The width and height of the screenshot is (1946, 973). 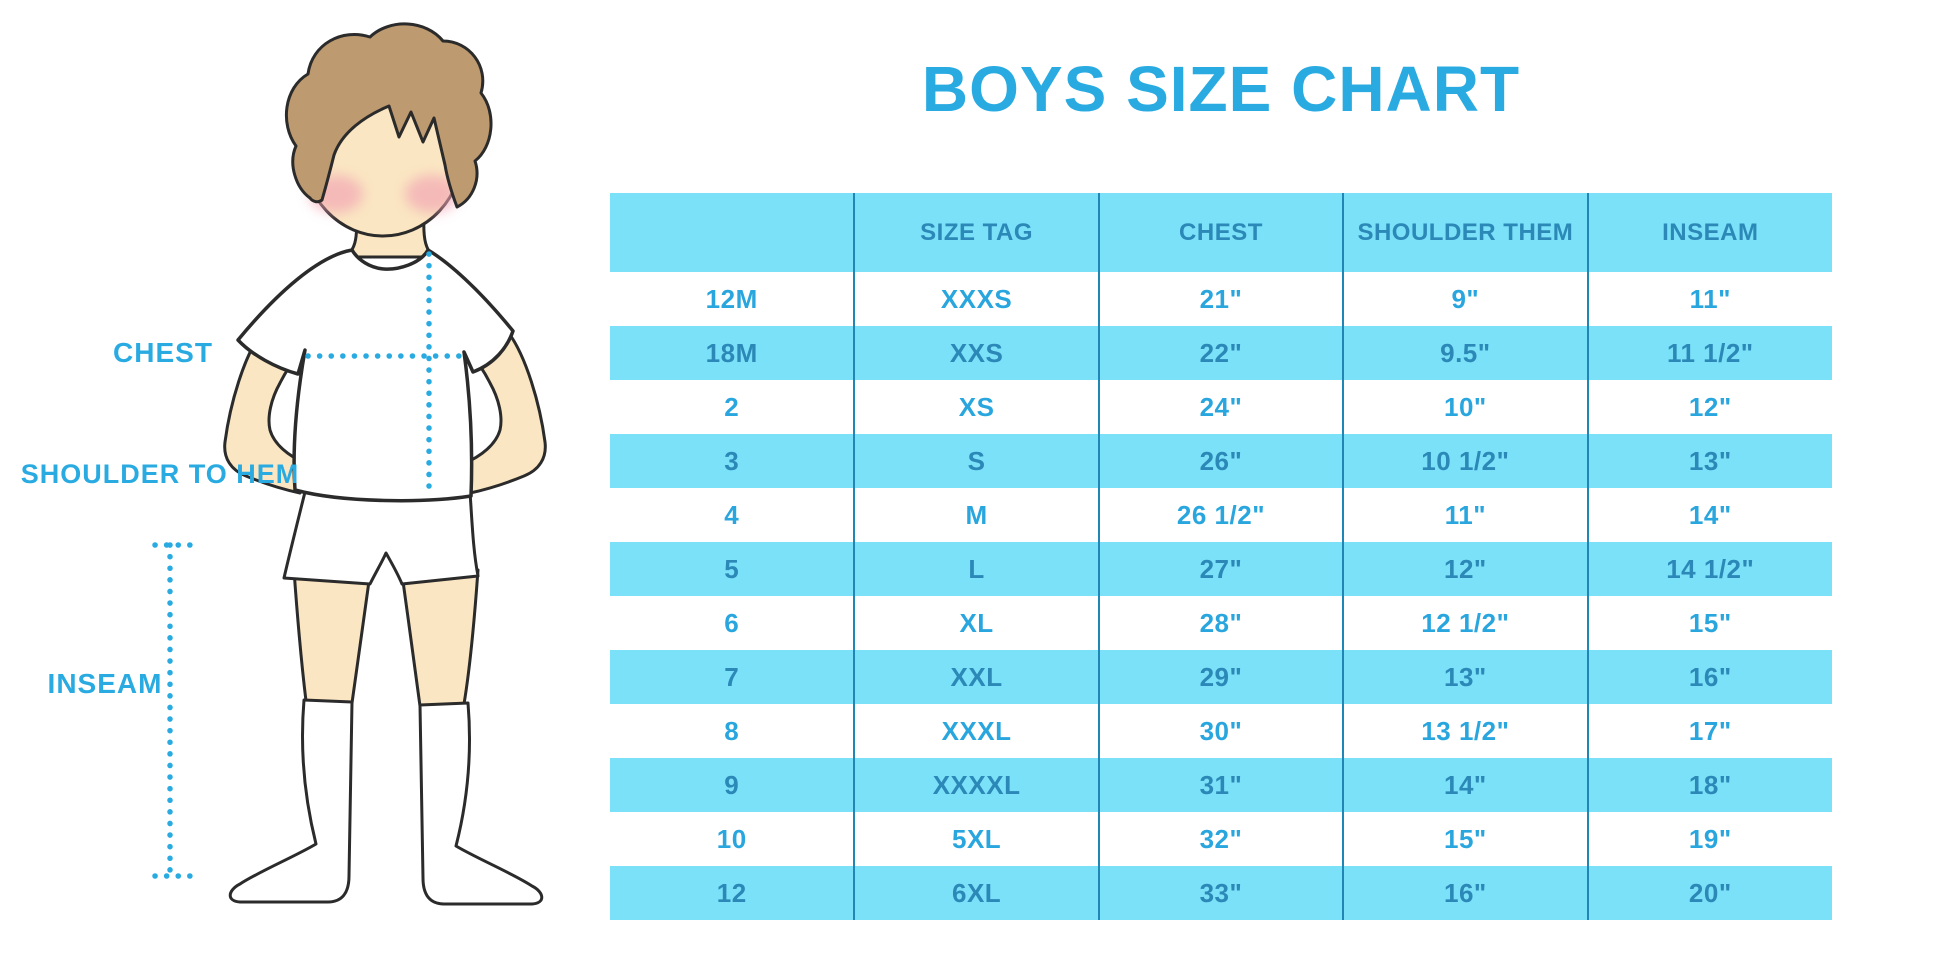 What do you see at coordinates (733, 731) in the screenshot?
I see `table-cell: 8` at bounding box center [733, 731].